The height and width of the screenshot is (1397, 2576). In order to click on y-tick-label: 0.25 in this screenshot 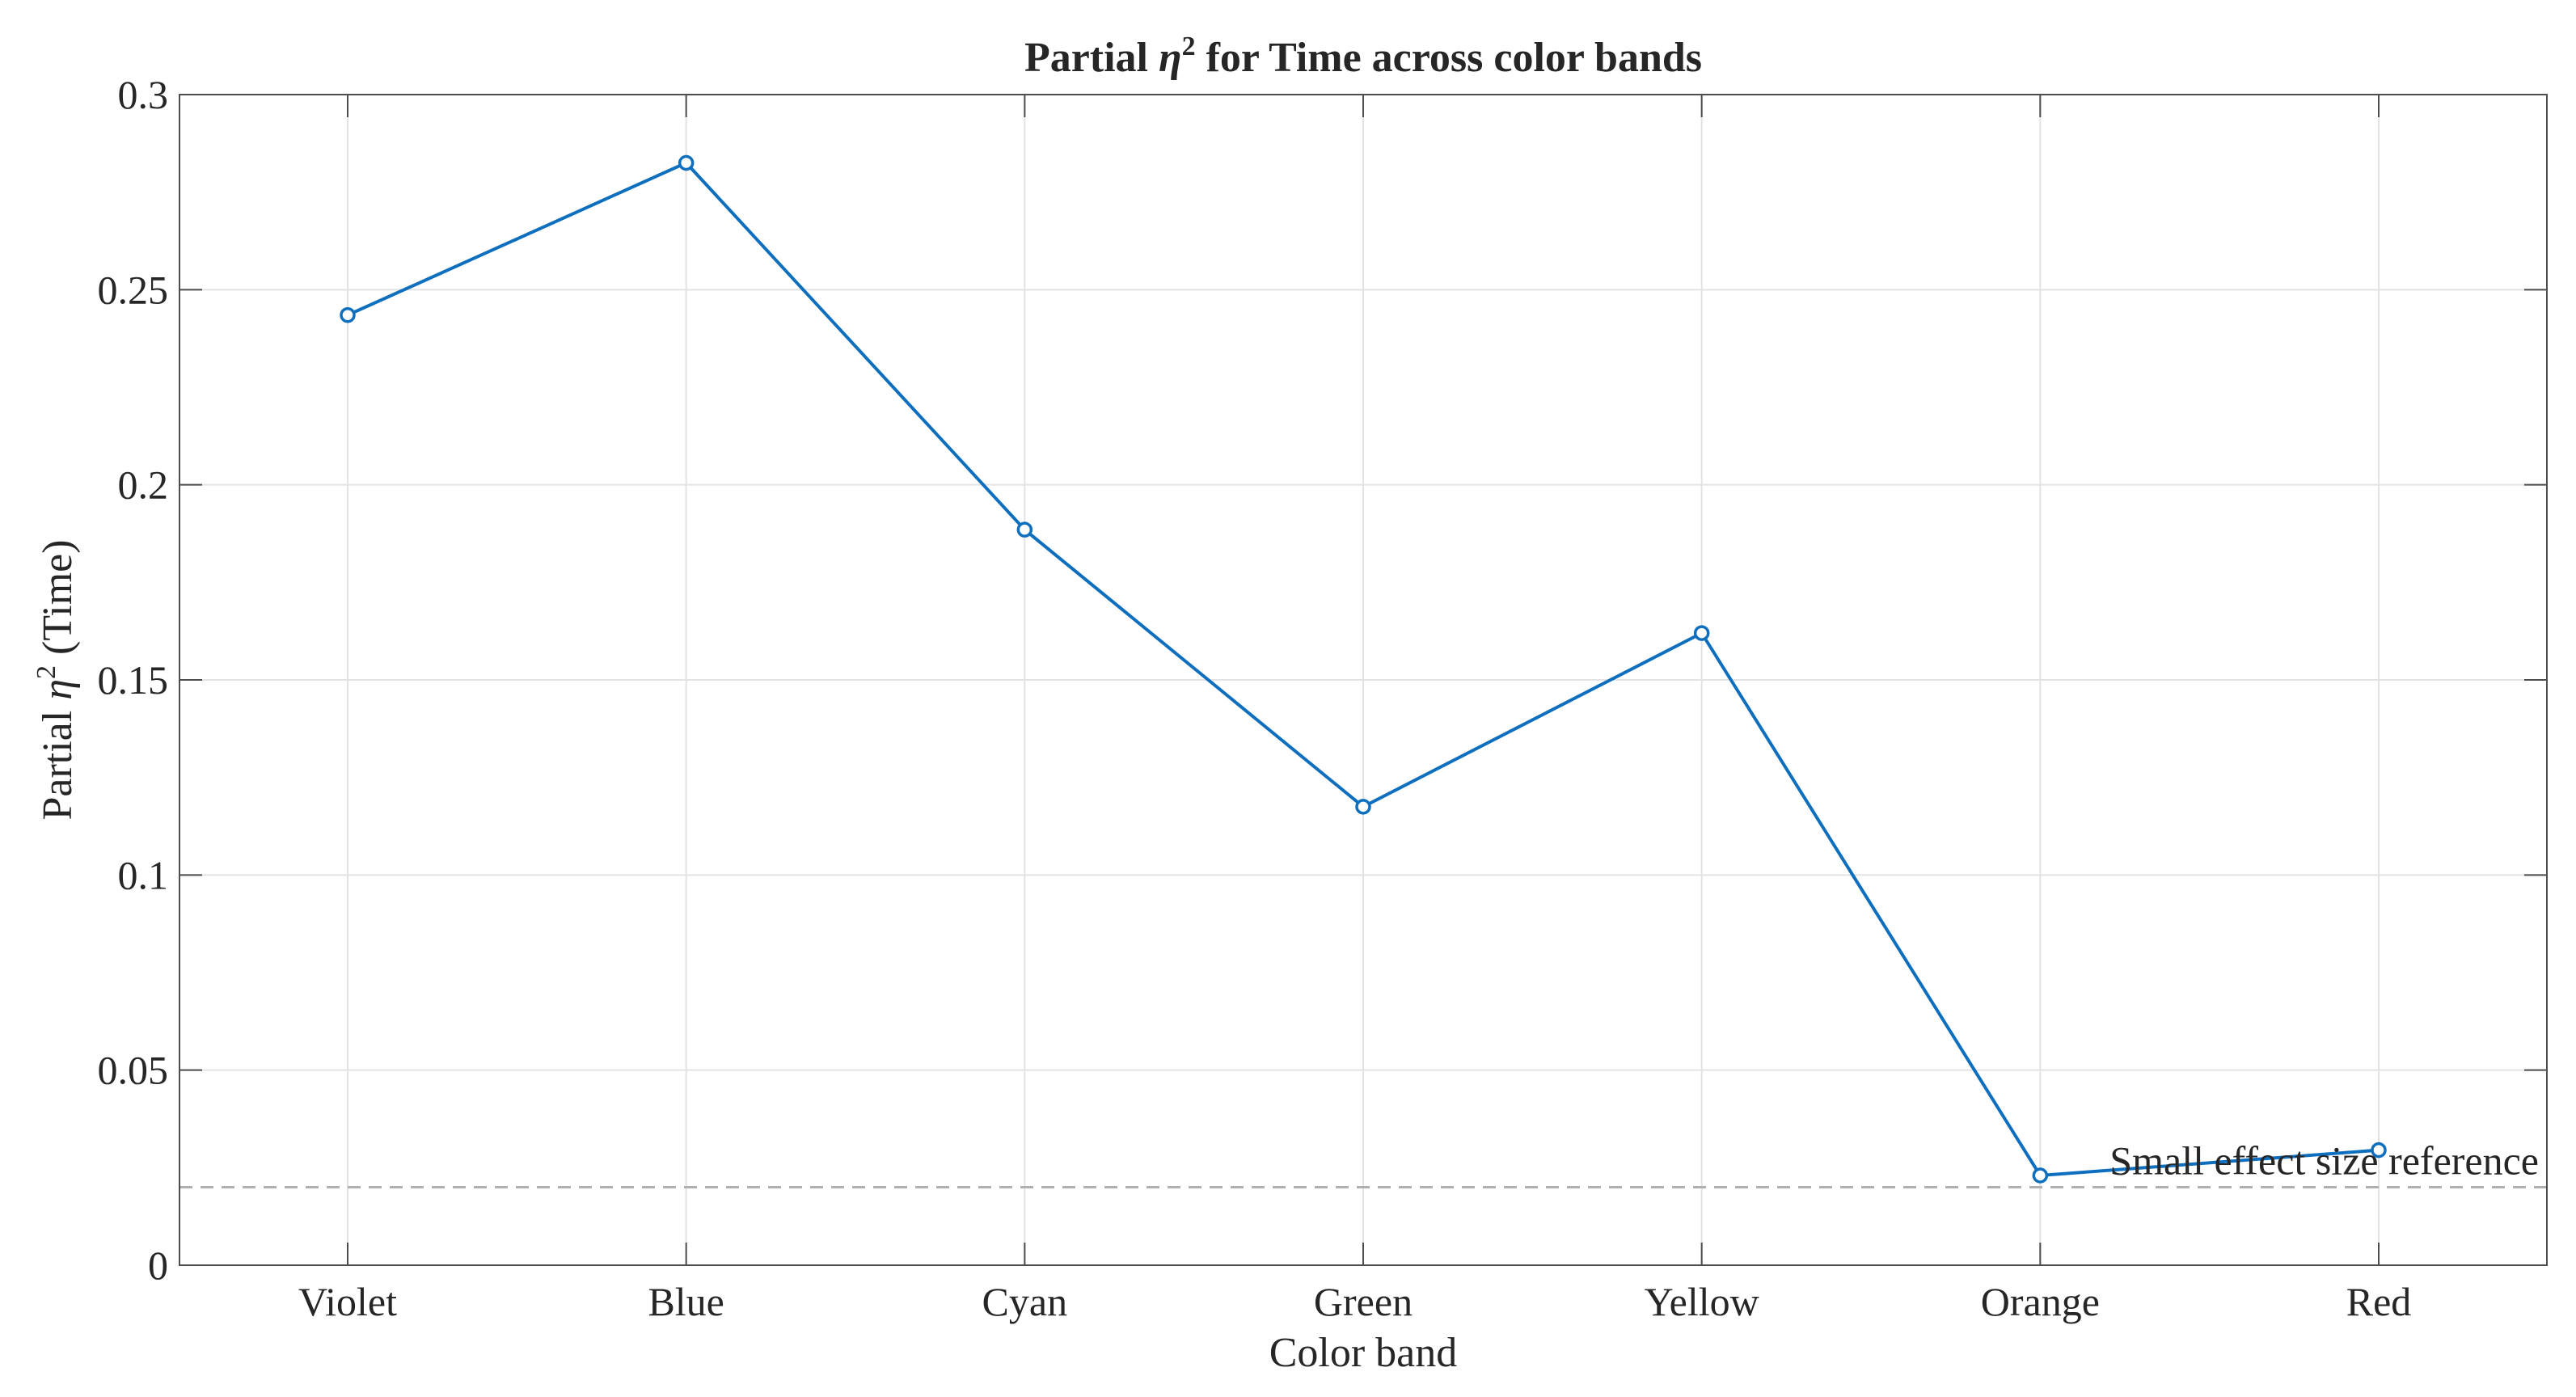, I will do `click(133, 289)`.